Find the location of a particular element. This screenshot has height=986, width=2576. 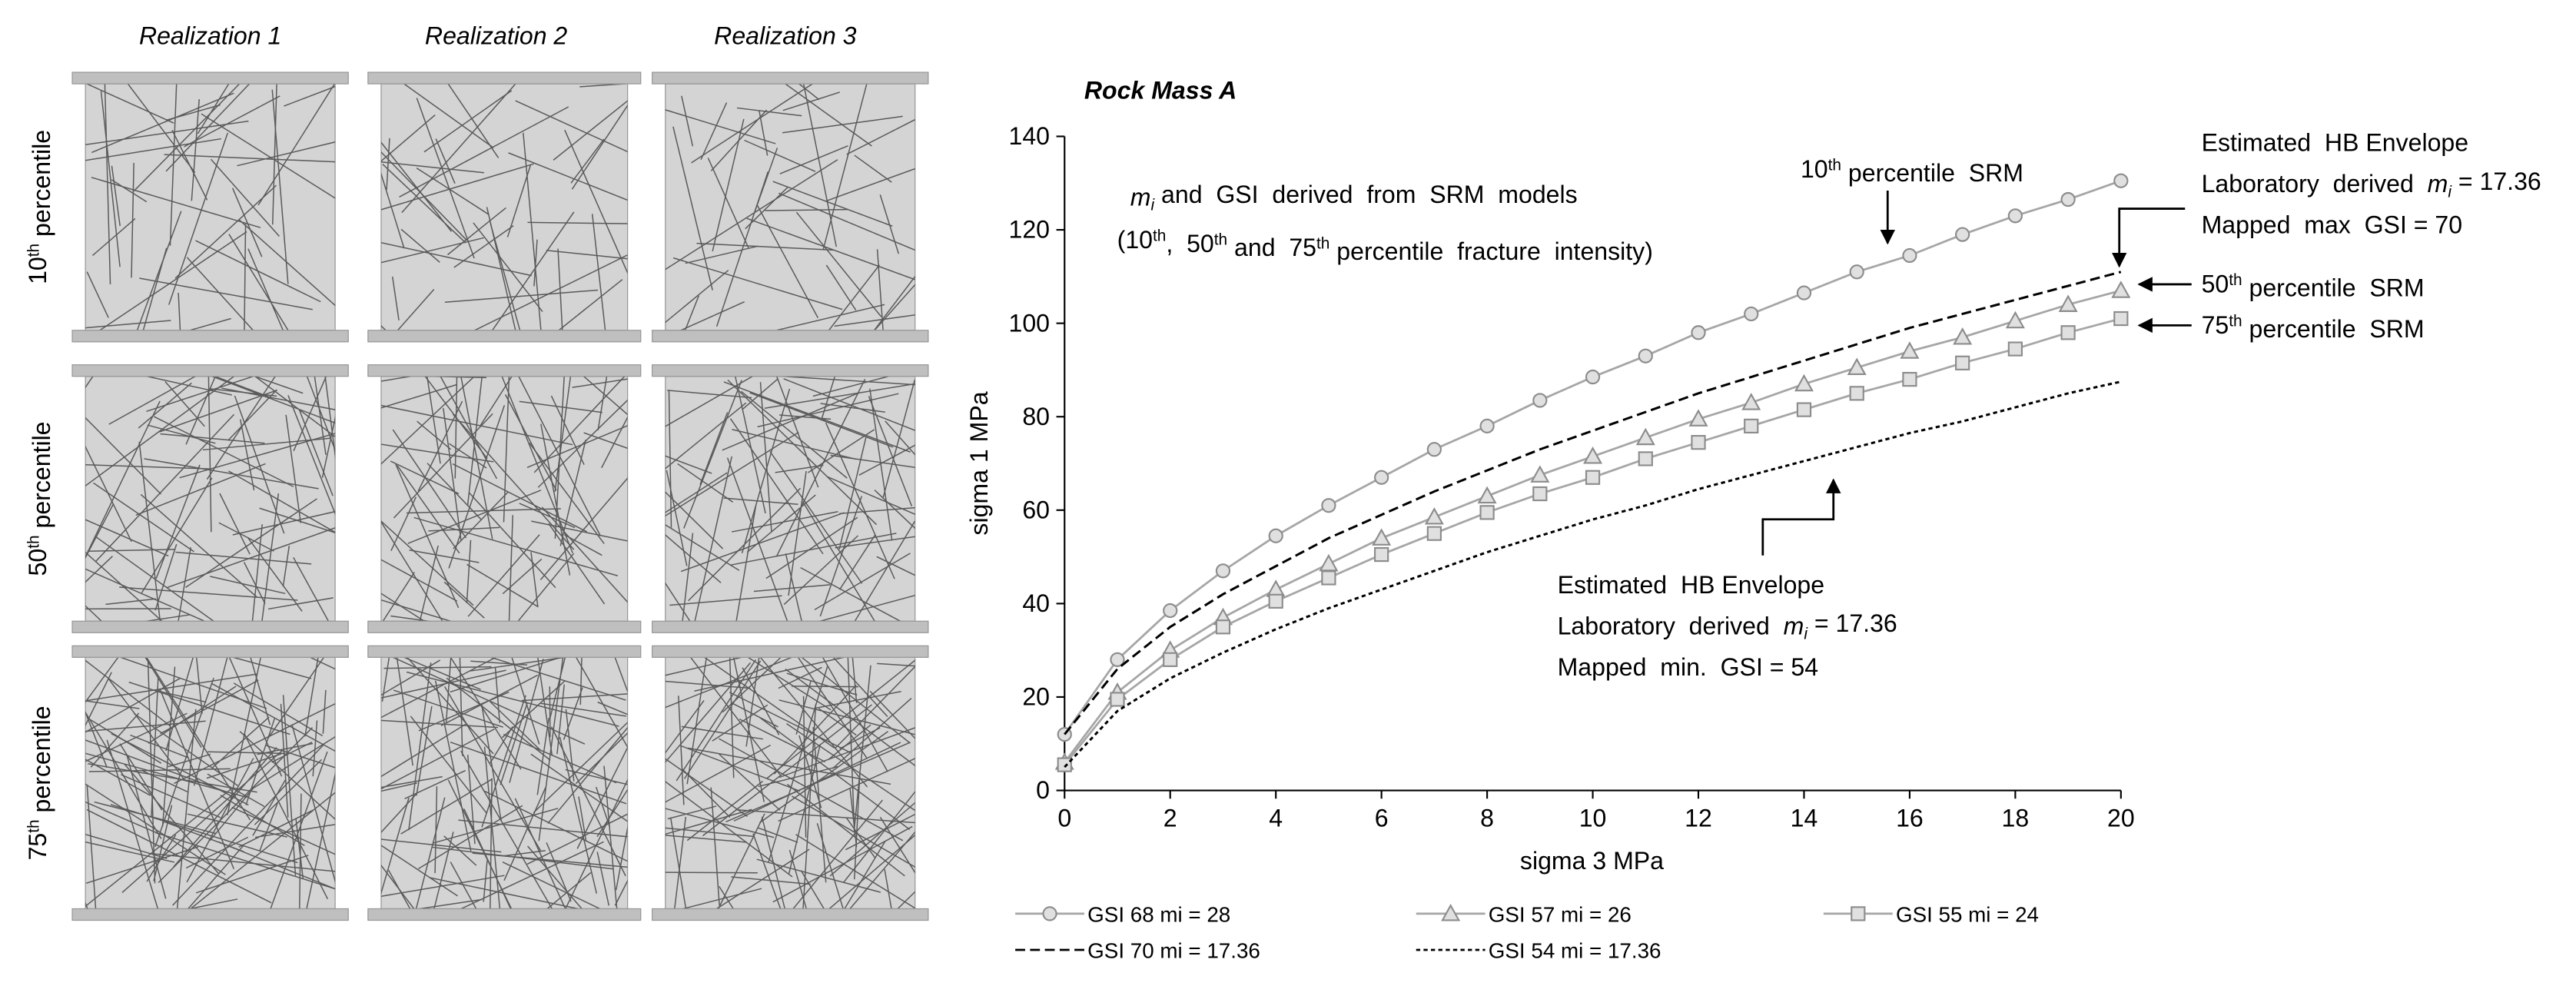

text-run: Estimated HB Envelope is located at coordinates (1691, 585).